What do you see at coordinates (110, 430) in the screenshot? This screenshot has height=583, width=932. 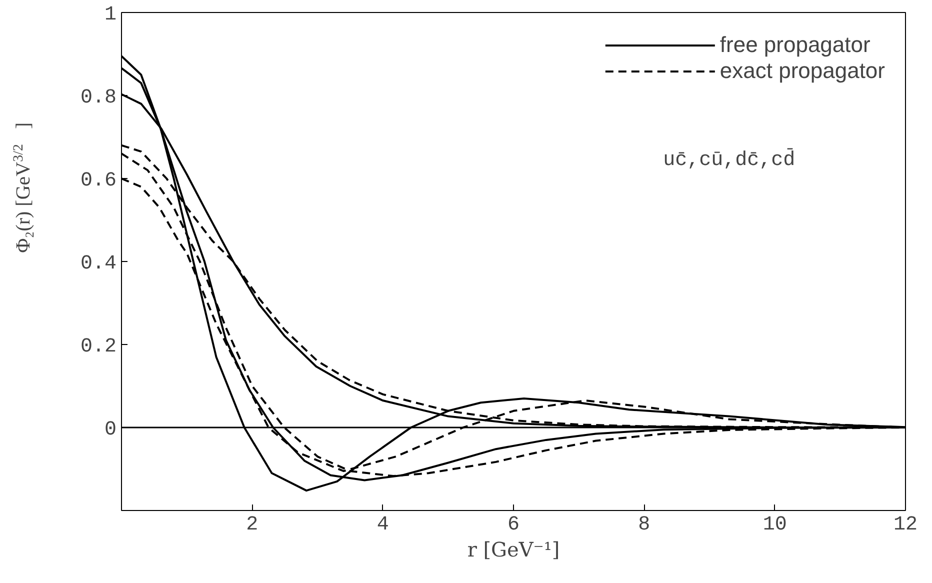 I see `y-tick-label: 0` at bounding box center [110, 430].